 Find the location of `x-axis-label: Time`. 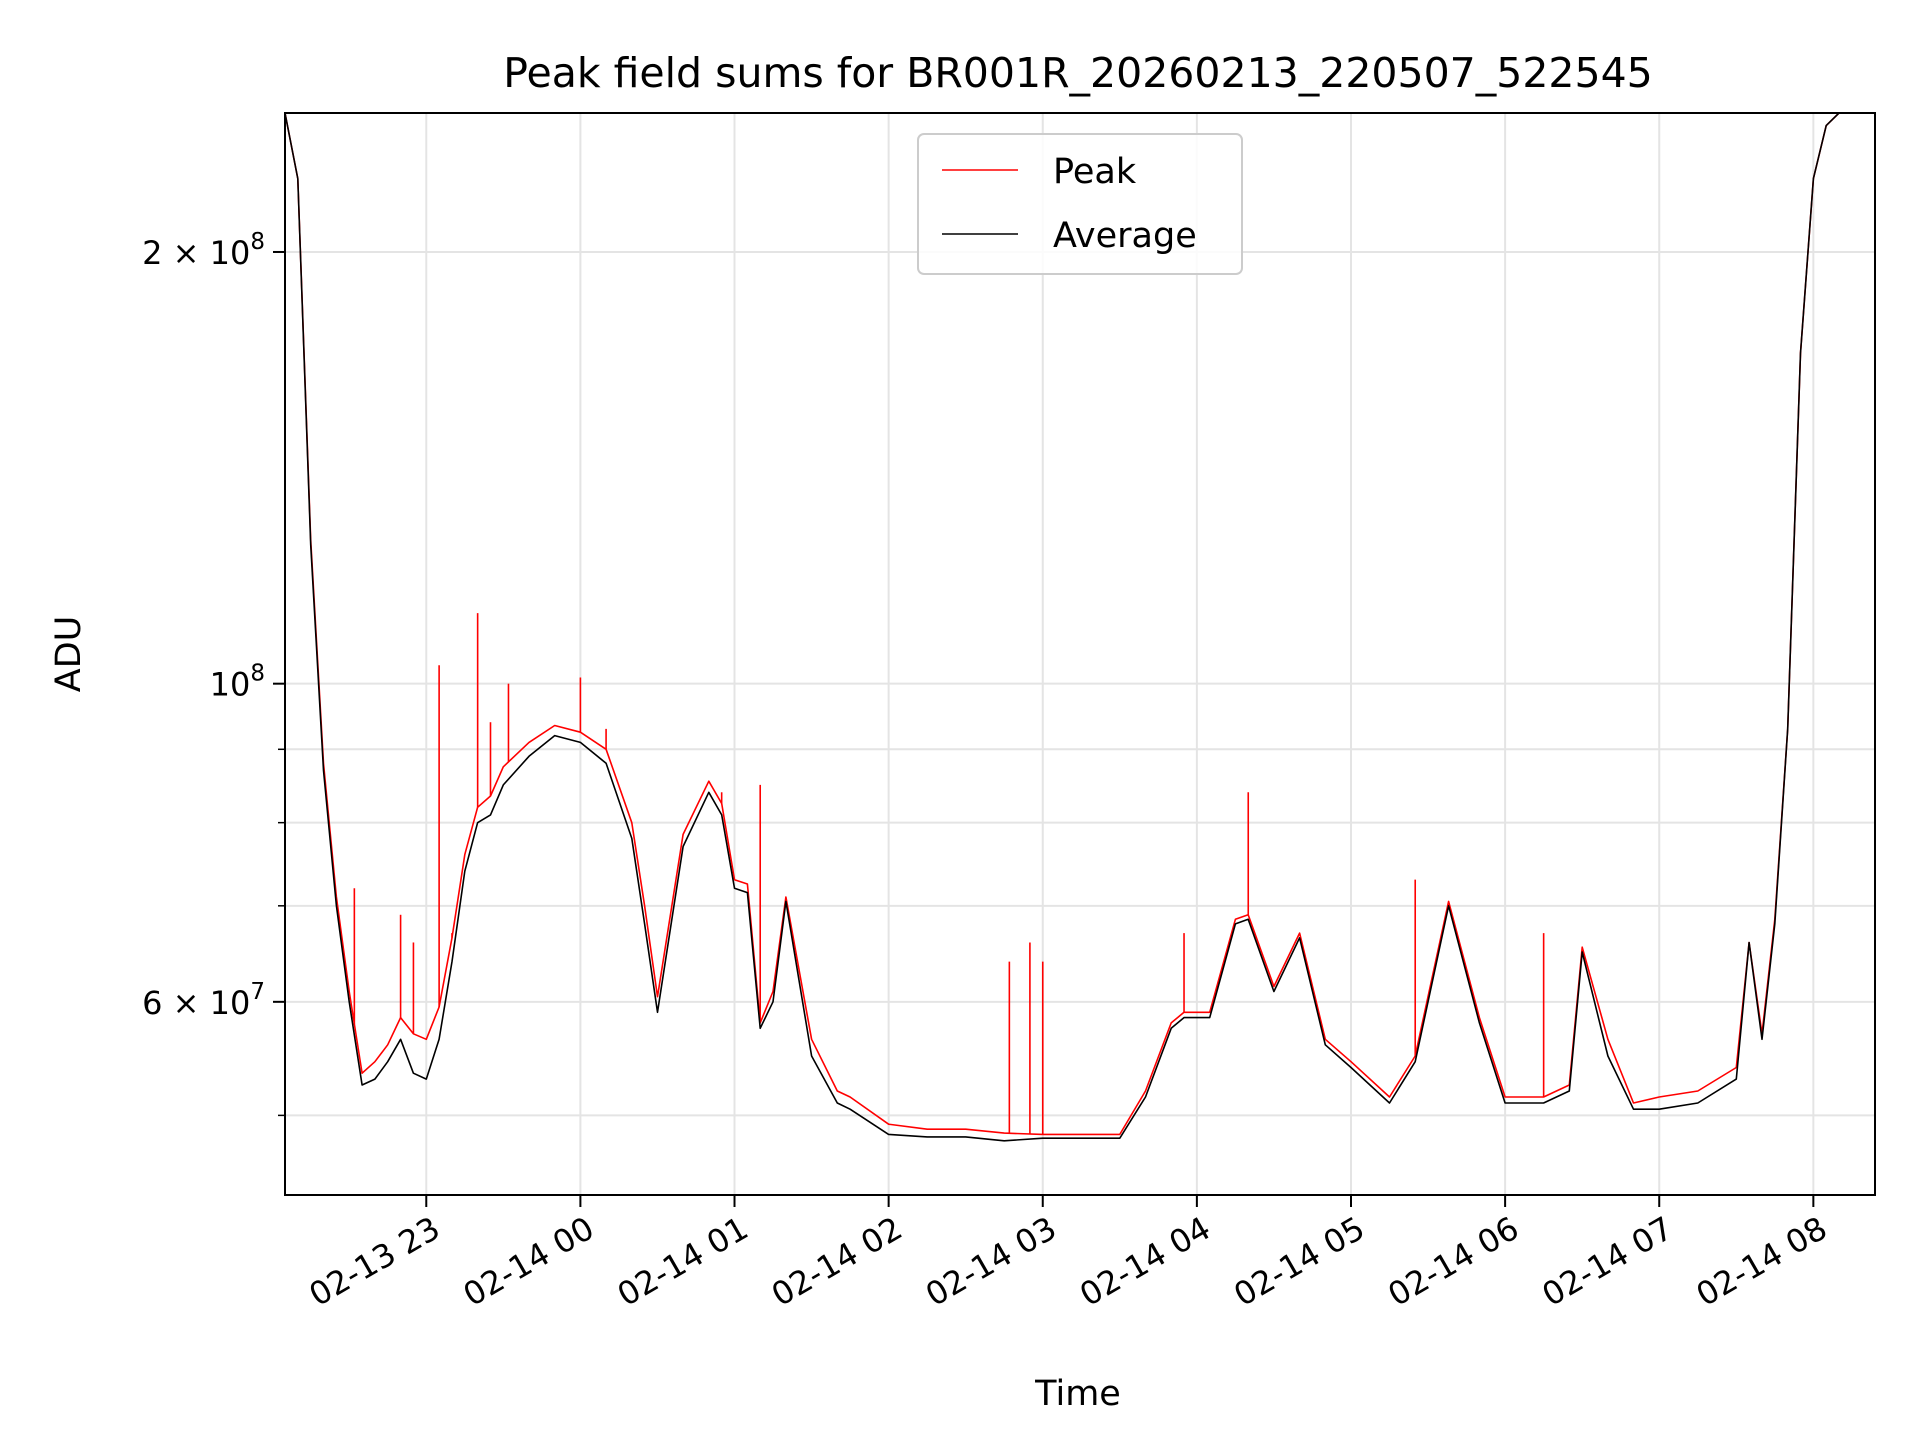

x-axis-label: Time is located at coordinates (1077, 1394).